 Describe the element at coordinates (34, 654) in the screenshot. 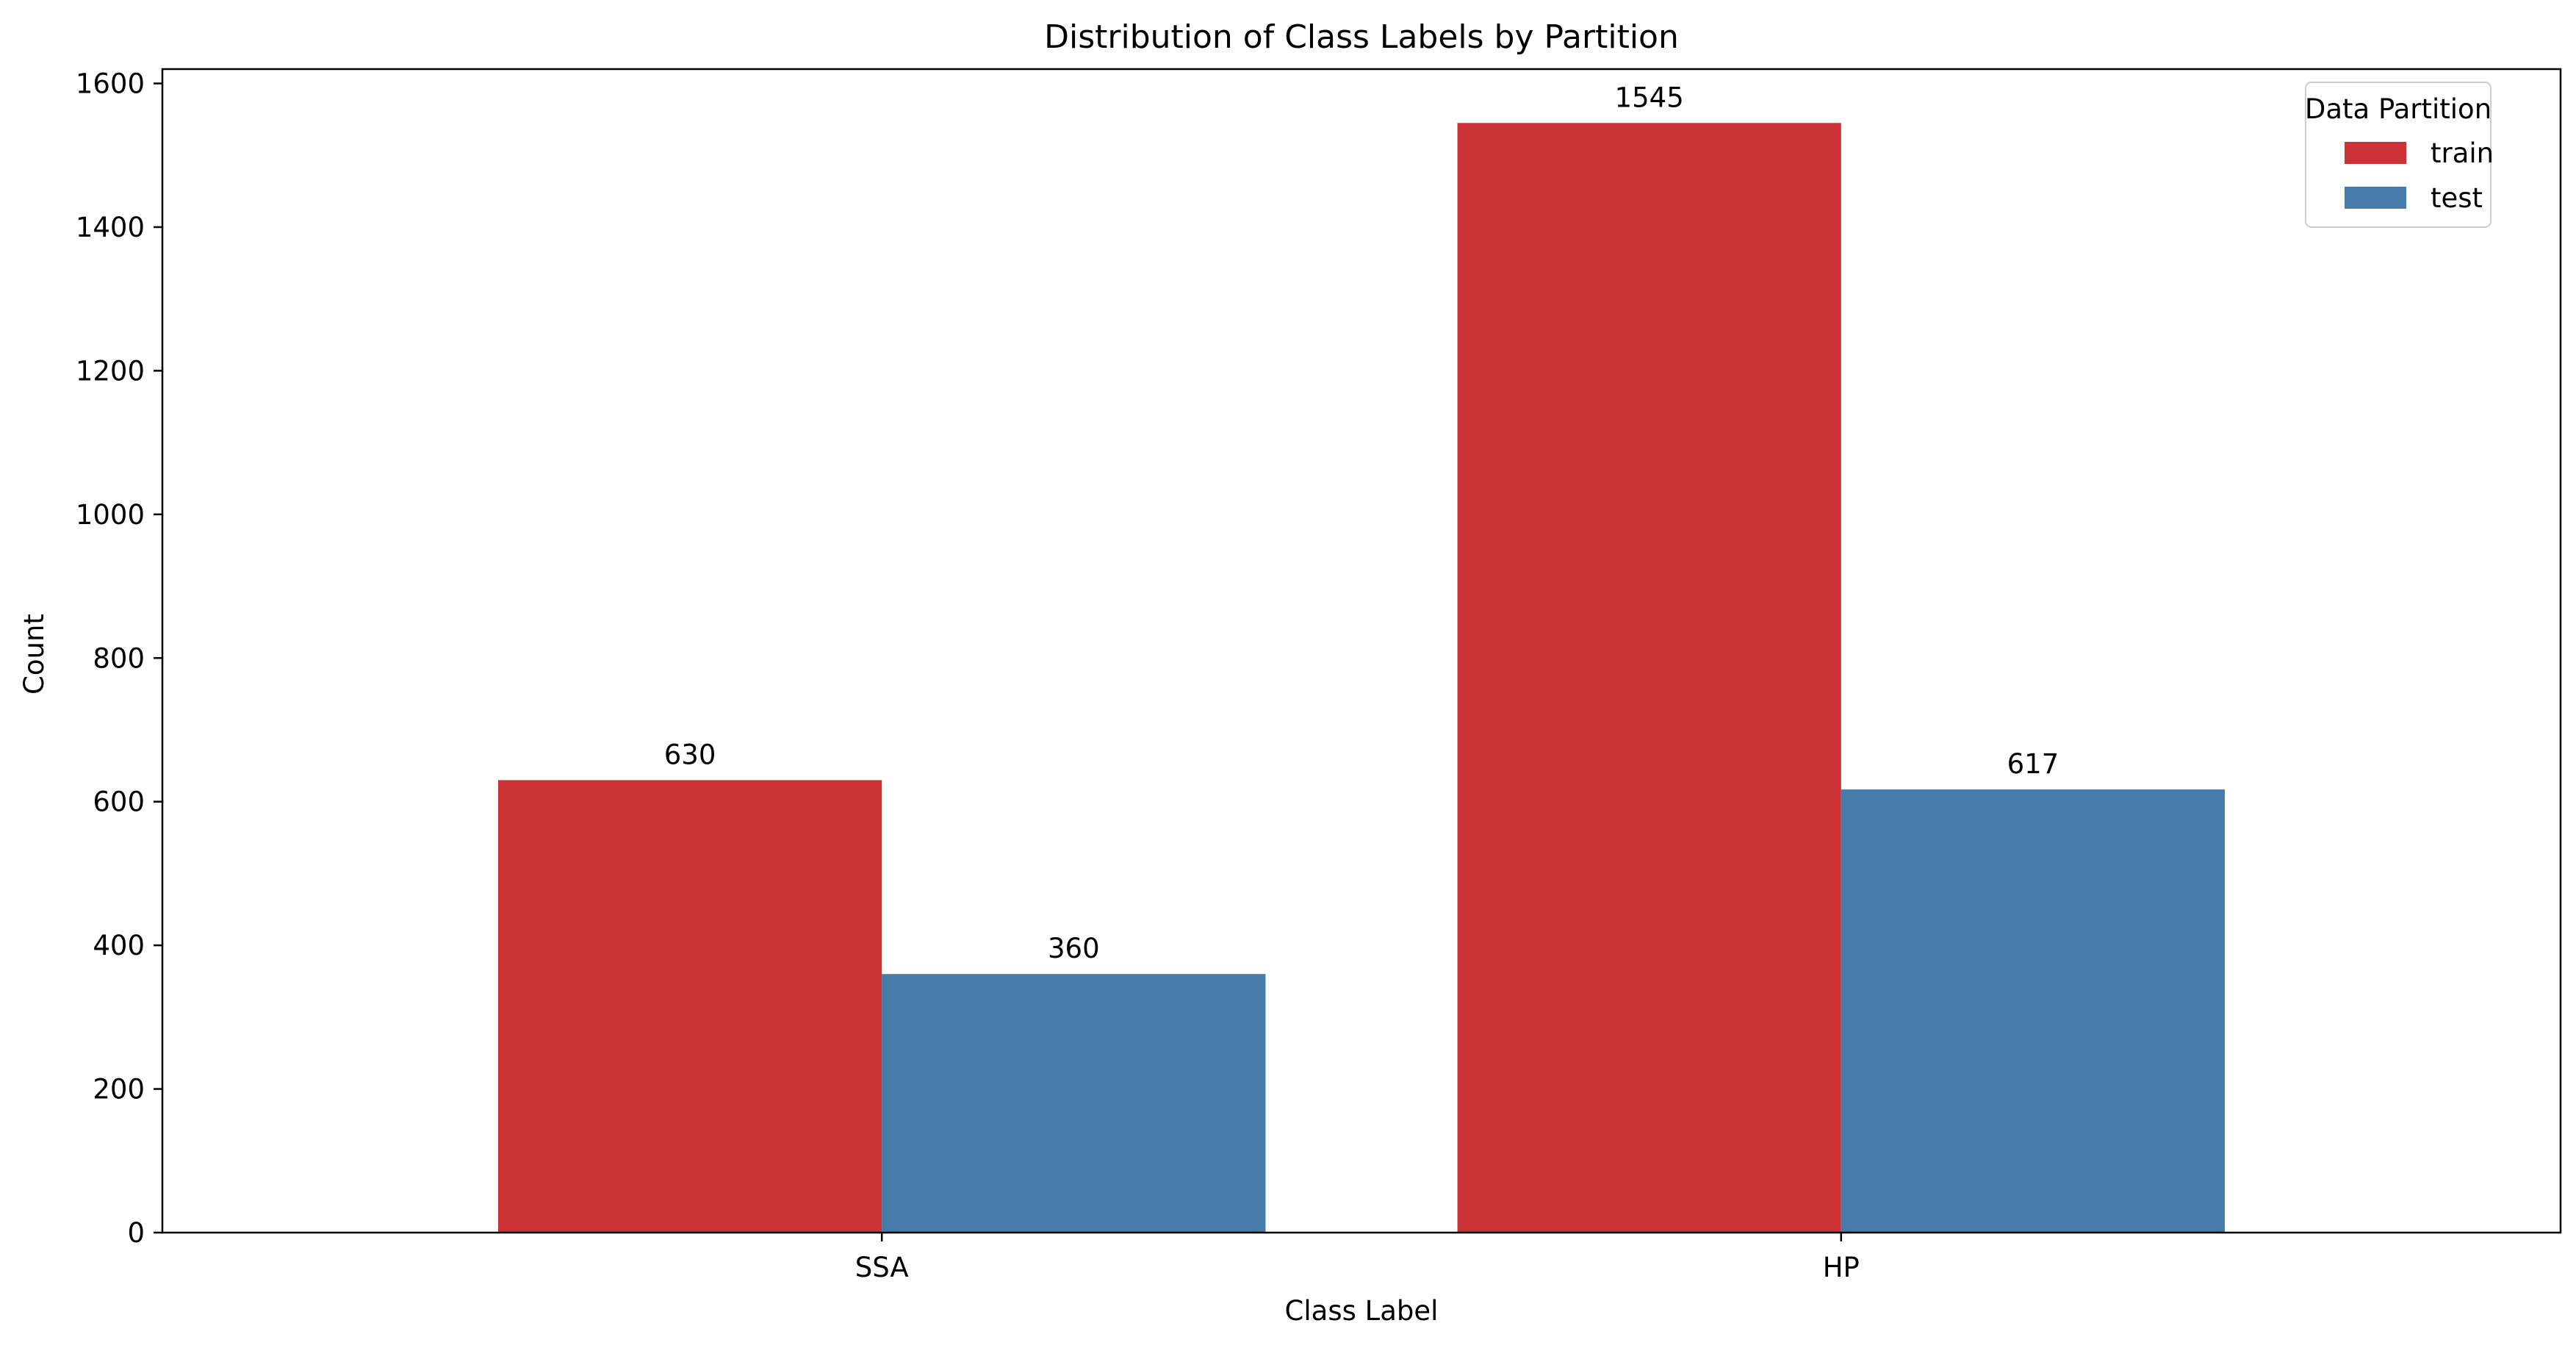

I see `y-axis-label: Count` at that location.